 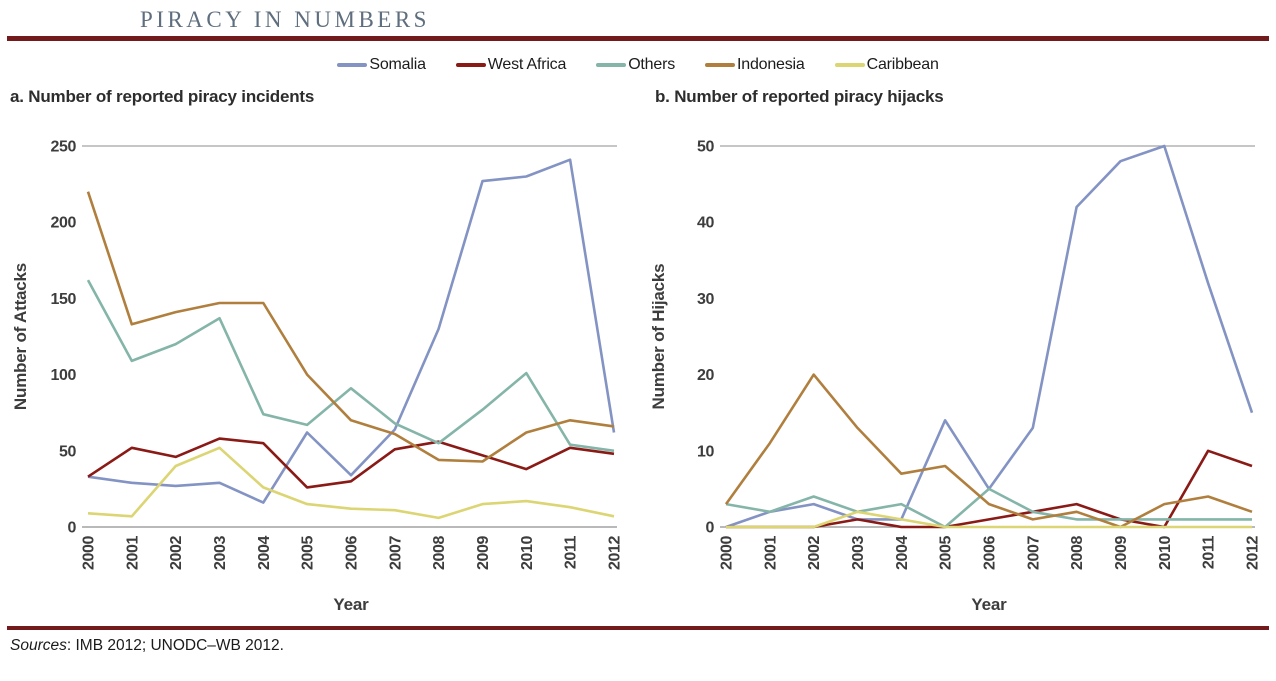 I want to click on legend-item-west-africa: West Africa, so click(x=511, y=65).